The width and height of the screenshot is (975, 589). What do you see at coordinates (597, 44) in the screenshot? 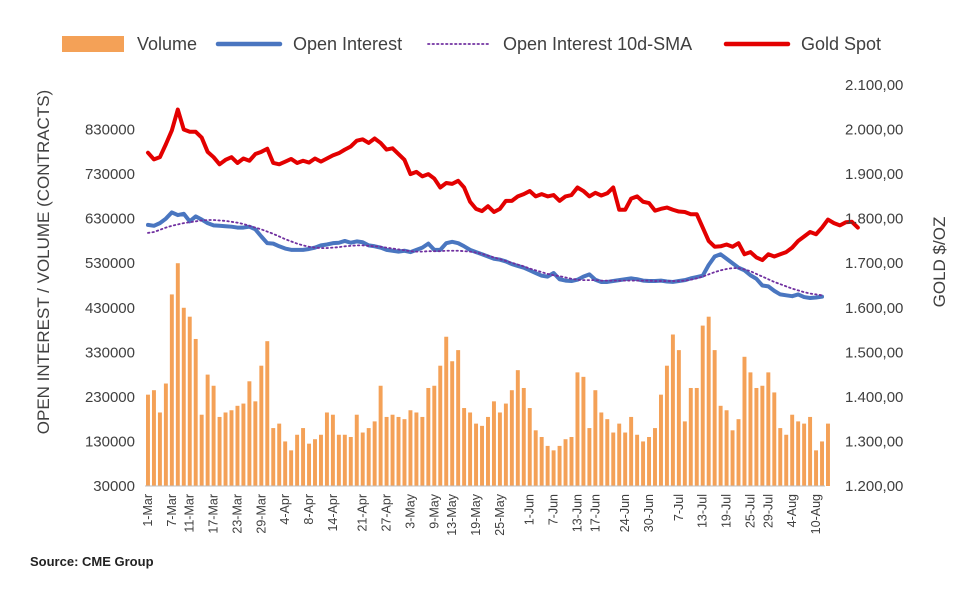
I see `legend-label: Open Interest 10d-SMA` at bounding box center [597, 44].